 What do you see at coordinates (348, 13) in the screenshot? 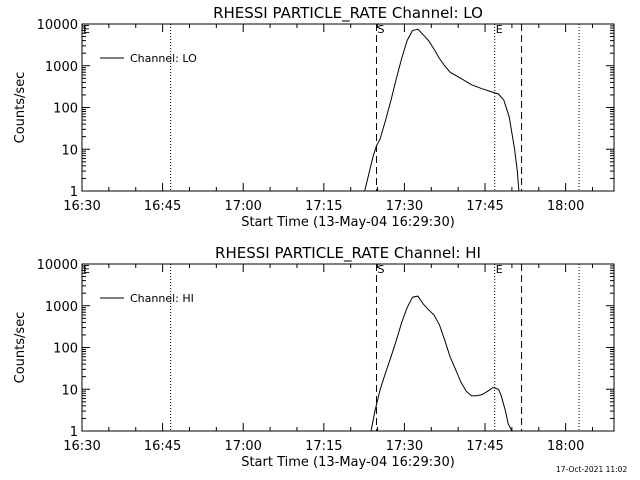
I see `chart-title: RHESSI PARTICLE_RATE Channel: LO` at bounding box center [348, 13].